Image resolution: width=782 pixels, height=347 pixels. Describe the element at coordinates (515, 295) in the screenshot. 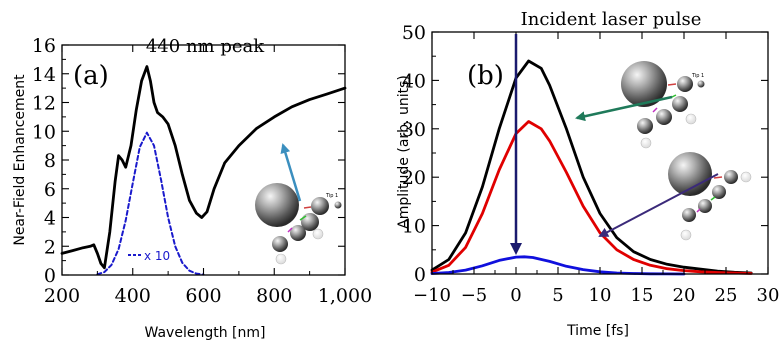

I see `panel-b-xtick-label-2: 0` at that location.